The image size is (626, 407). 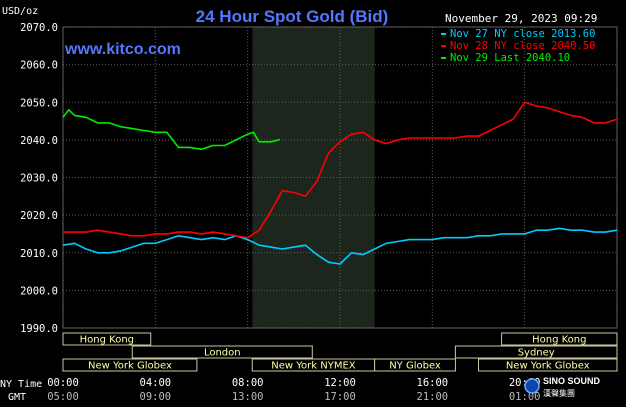 I want to click on x-tick-ny: 04:00, so click(x=156, y=383).